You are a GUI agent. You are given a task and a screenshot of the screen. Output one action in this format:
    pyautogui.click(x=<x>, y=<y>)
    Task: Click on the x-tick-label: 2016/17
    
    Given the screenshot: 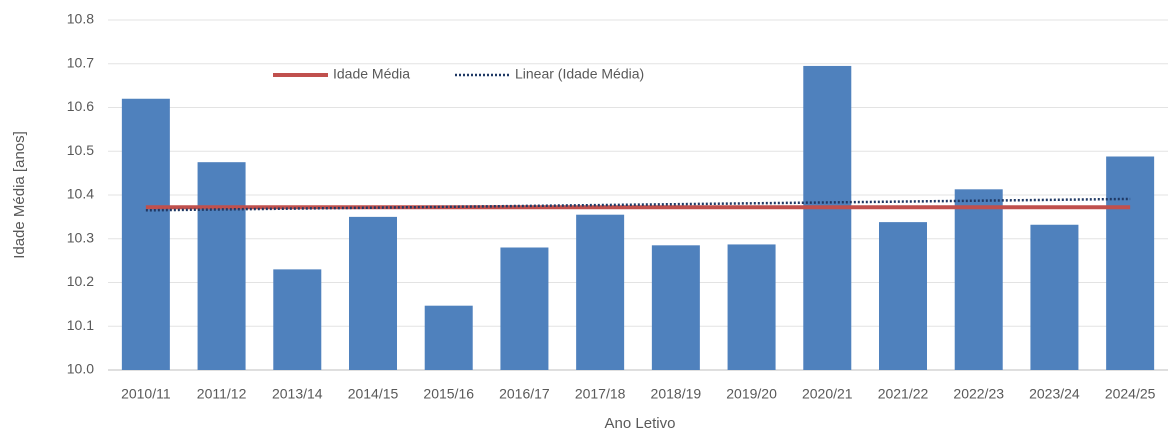 What is the action you would take?
    pyautogui.click(x=524, y=394)
    